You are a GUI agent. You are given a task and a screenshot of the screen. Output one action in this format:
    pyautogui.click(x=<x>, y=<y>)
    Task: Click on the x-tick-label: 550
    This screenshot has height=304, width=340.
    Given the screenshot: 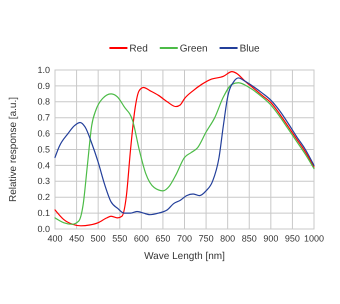 What is the action you would take?
    pyautogui.click(x=120, y=238)
    